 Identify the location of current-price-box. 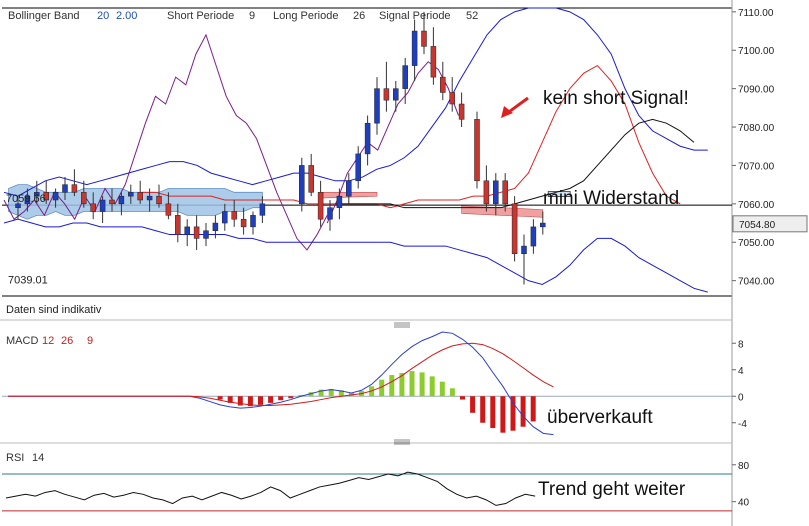
(770, 224).